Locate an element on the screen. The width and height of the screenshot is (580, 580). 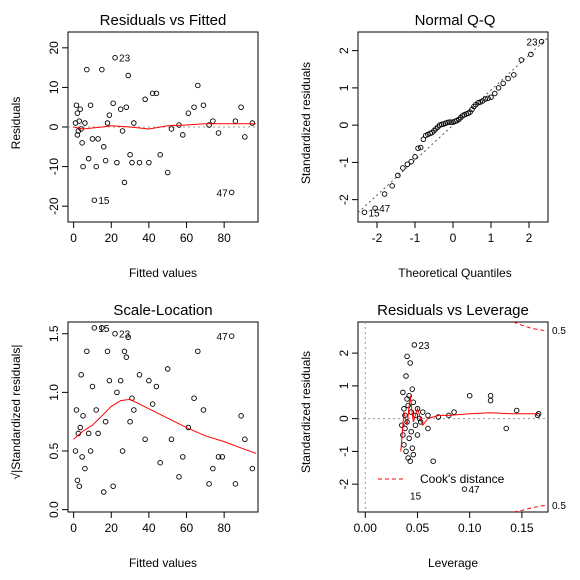
point-label: 47 is located at coordinates (385, 209).